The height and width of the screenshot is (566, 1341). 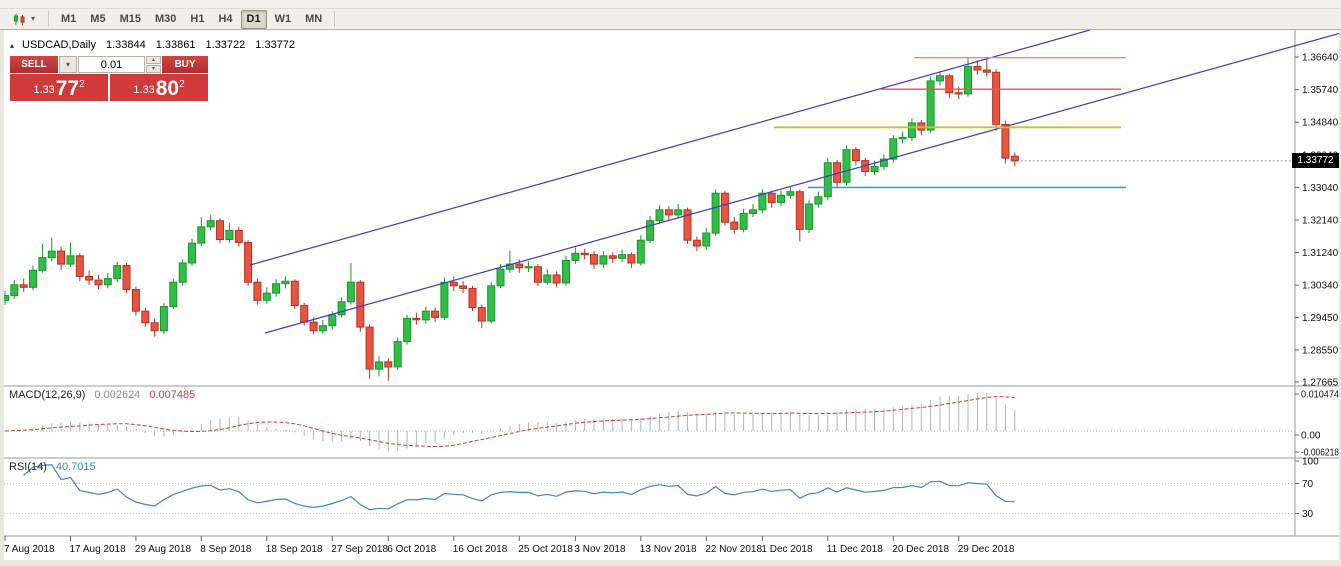 What do you see at coordinates (97, 19) in the screenshot?
I see `timeframe-m5: M5` at bounding box center [97, 19].